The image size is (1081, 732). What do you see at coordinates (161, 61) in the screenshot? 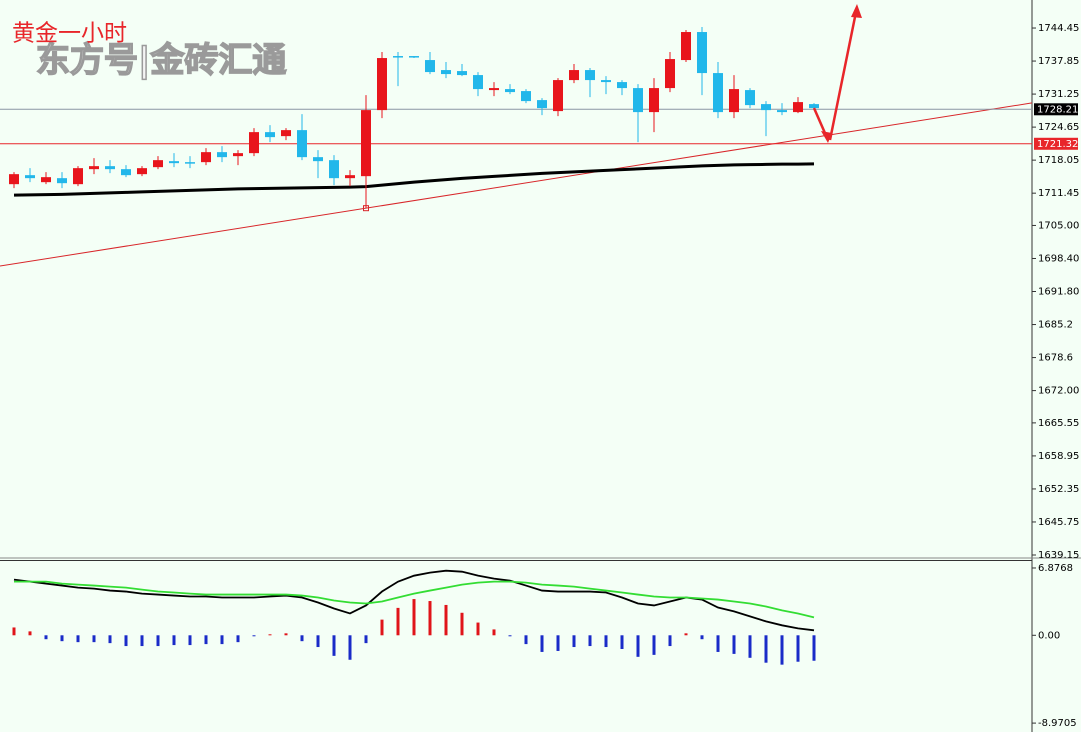
I see `watermark: 东方号|金砖汇通` at bounding box center [161, 61].